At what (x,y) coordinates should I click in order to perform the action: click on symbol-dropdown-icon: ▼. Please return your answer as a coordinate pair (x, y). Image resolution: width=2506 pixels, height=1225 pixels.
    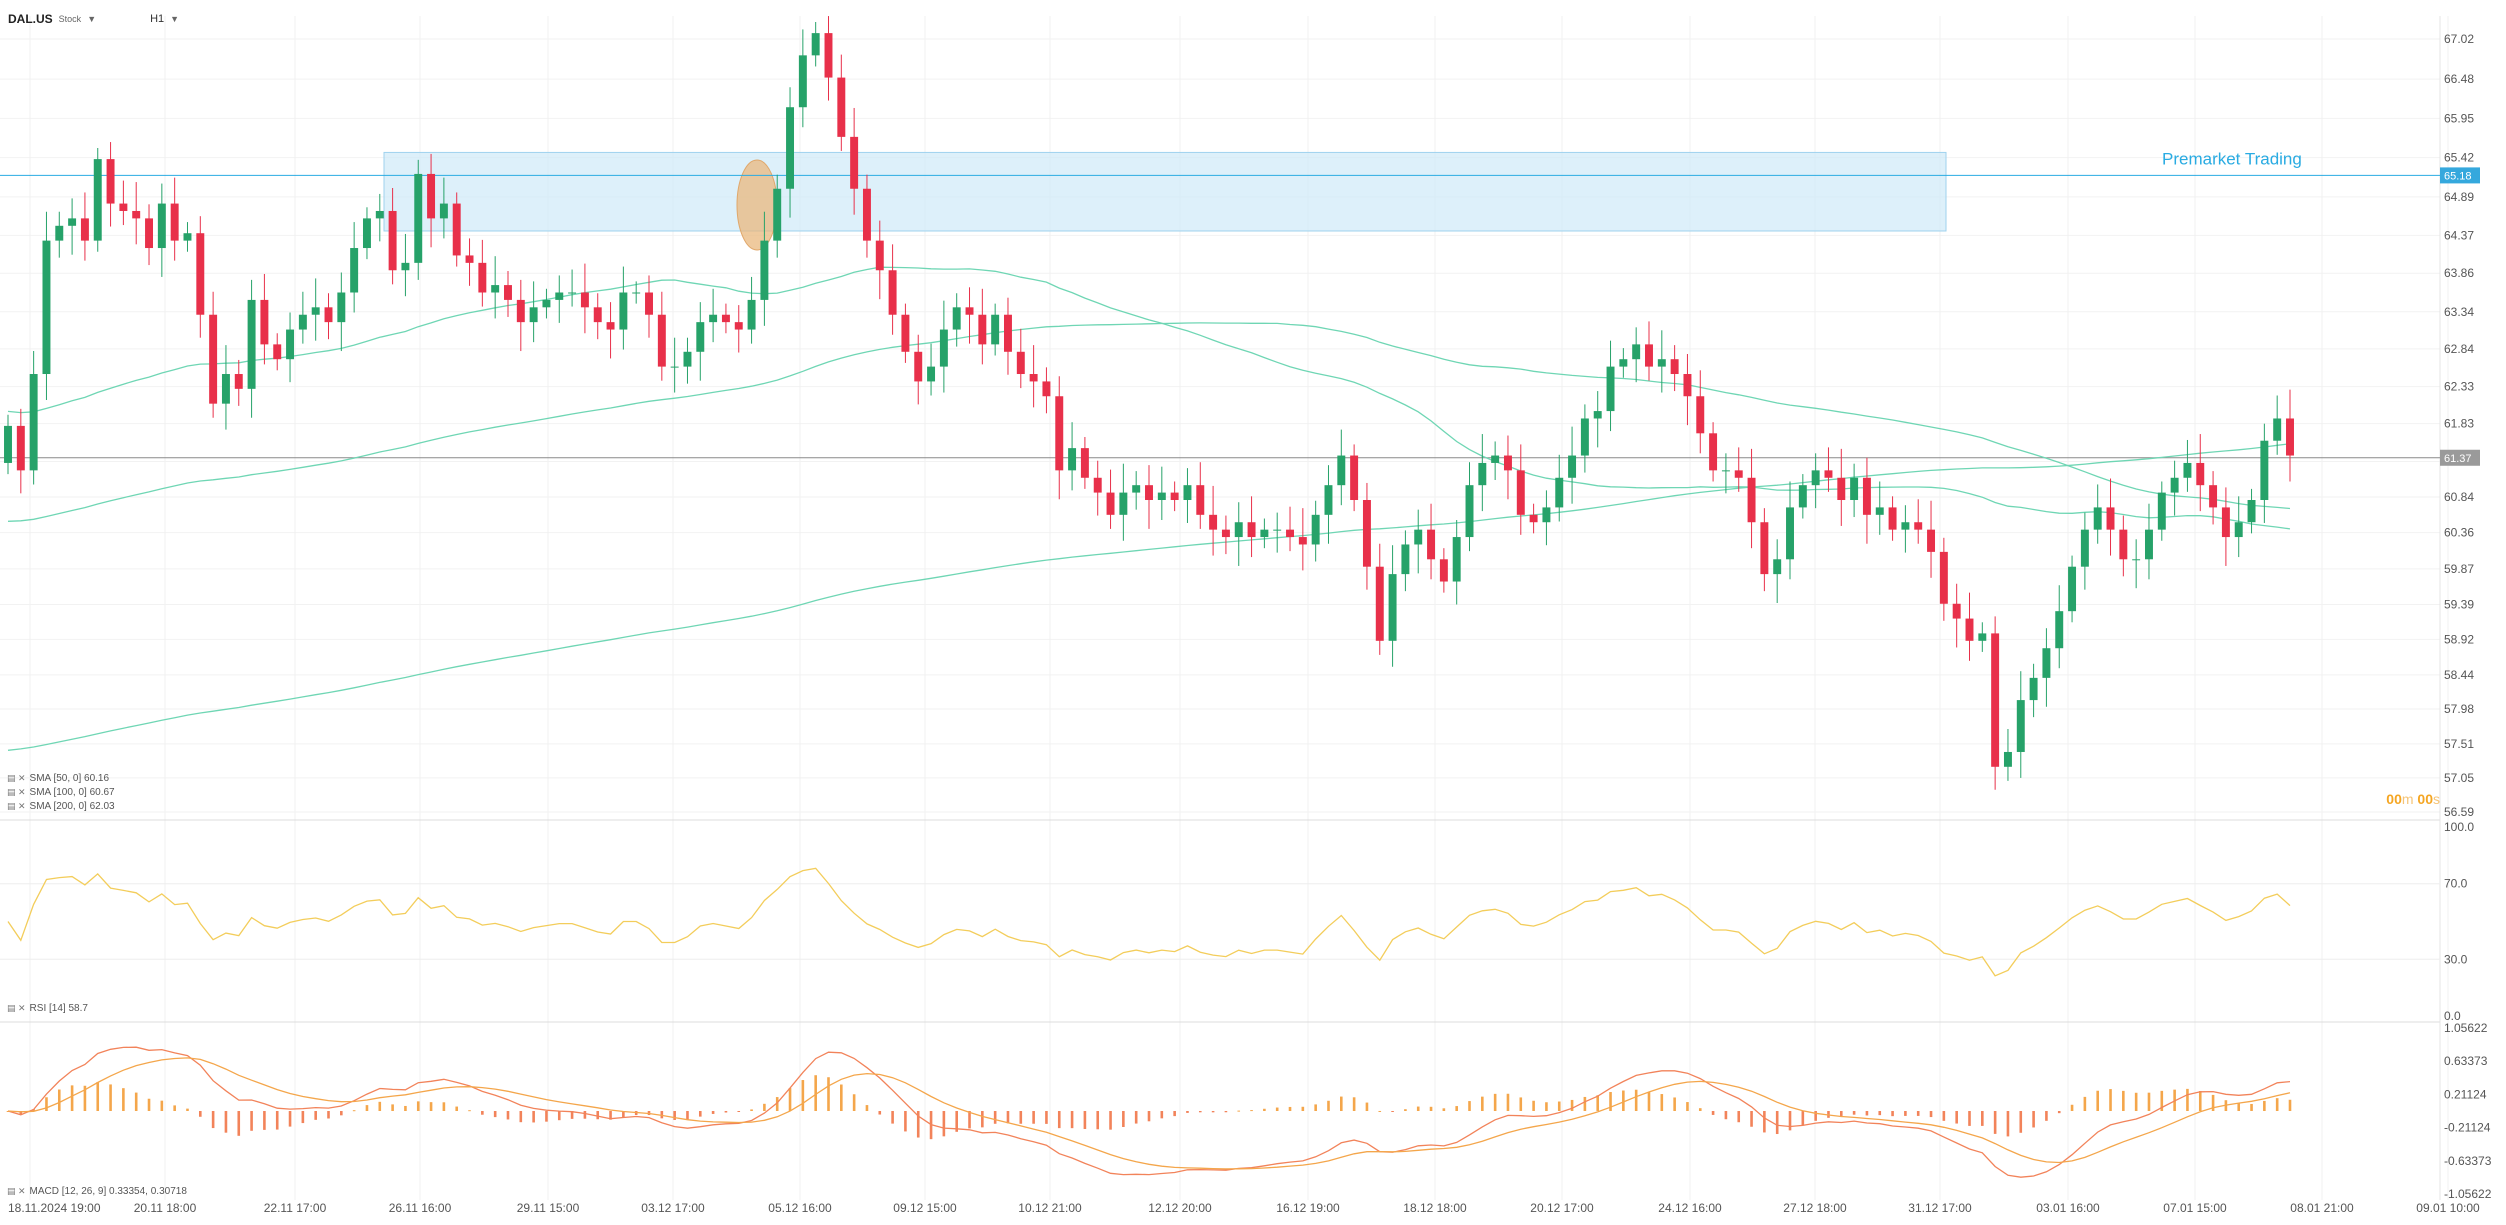
    Looking at the image, I should click on (92, 19).